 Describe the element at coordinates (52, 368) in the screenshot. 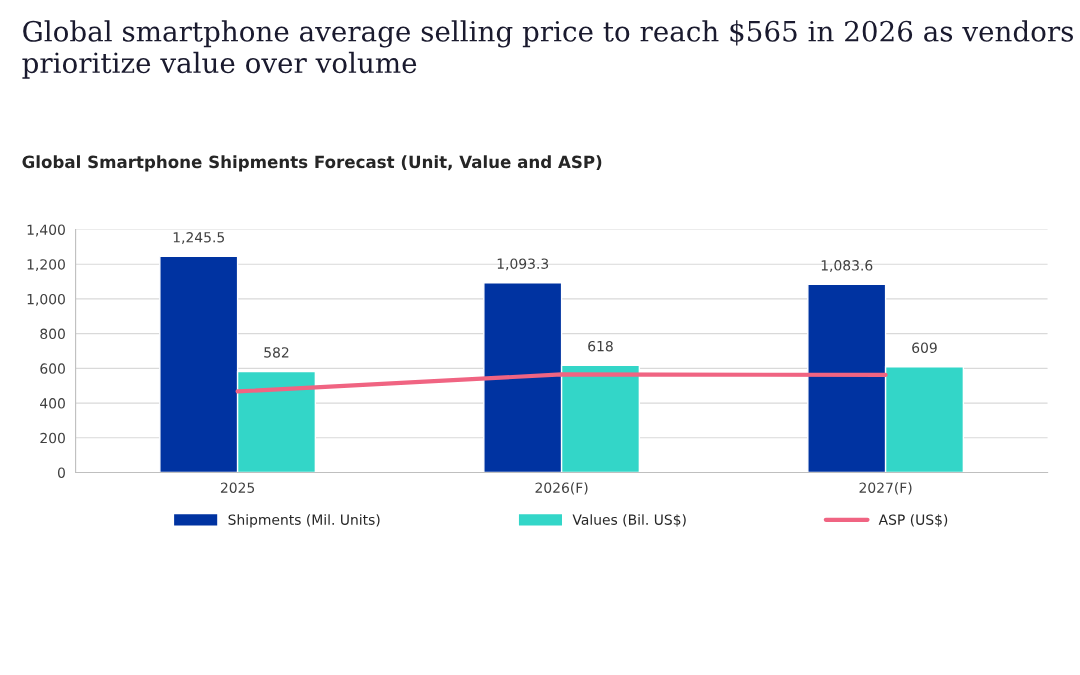

I see `y-tick-label: 600` at that location.